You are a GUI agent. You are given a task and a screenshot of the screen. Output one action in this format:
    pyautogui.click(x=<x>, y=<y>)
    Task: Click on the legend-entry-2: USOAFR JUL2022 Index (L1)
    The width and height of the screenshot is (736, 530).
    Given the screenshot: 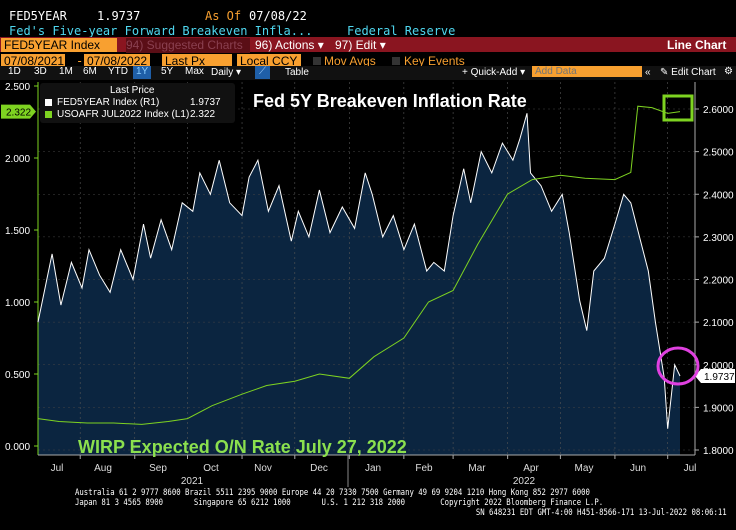 What is the action you would take?
    pyautogui.click(x=123, y=114)
    